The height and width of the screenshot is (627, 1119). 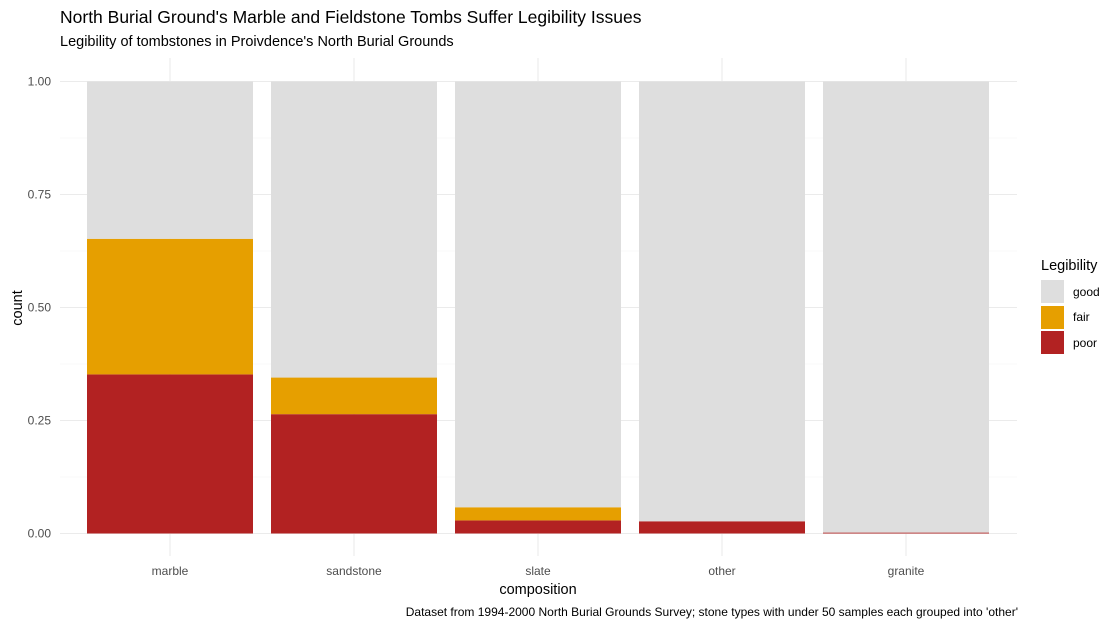 What do you see at coordinates (906, 533) in the screenshot?
I see `bar-granite-poor` at bounding box center [906, 533].